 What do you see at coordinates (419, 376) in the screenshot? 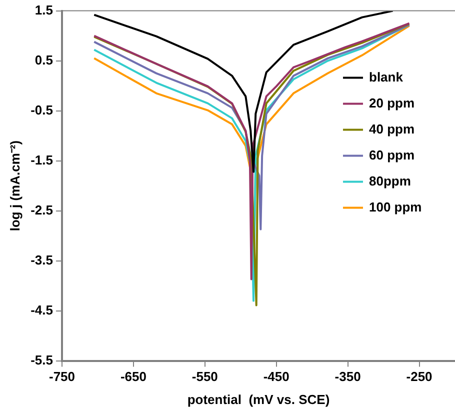
I see `x-tick-label: -250` at bounding box center [419, 376].